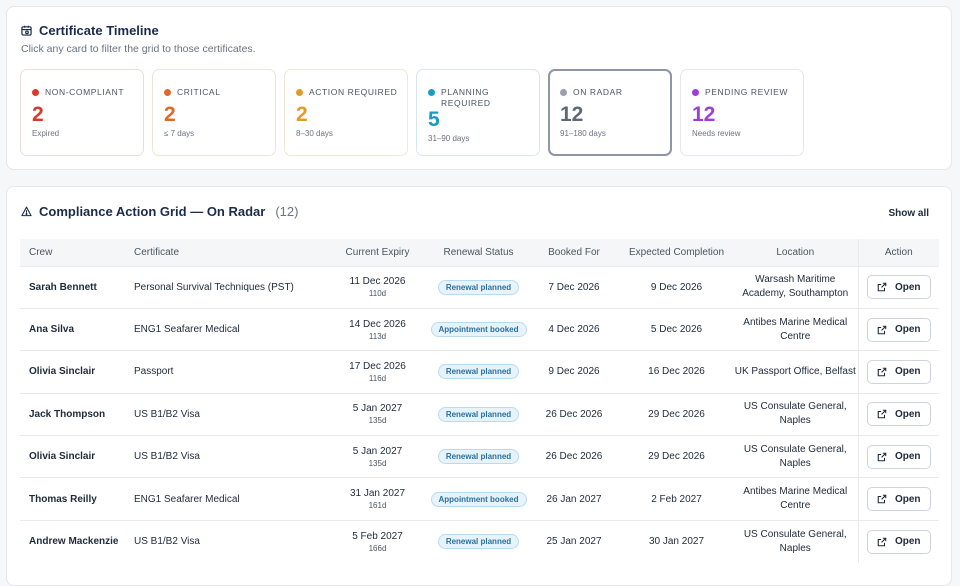 The image size is (960, 586). I want to click on current-expiry: 14 Dec 2026 113d, so click(377, 329).